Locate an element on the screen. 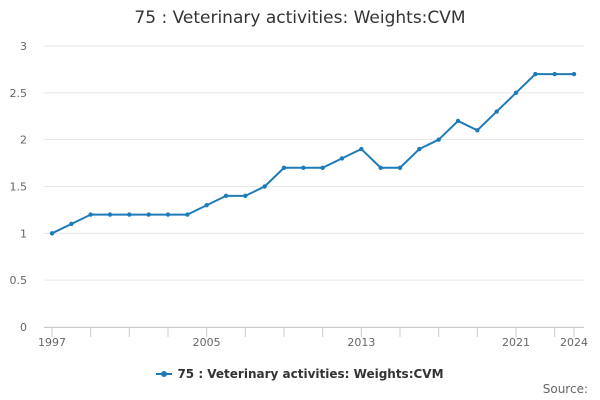 This screenshot has width=600, height=400. x-tick-label: 2021 is located at coordinates (516, 342).